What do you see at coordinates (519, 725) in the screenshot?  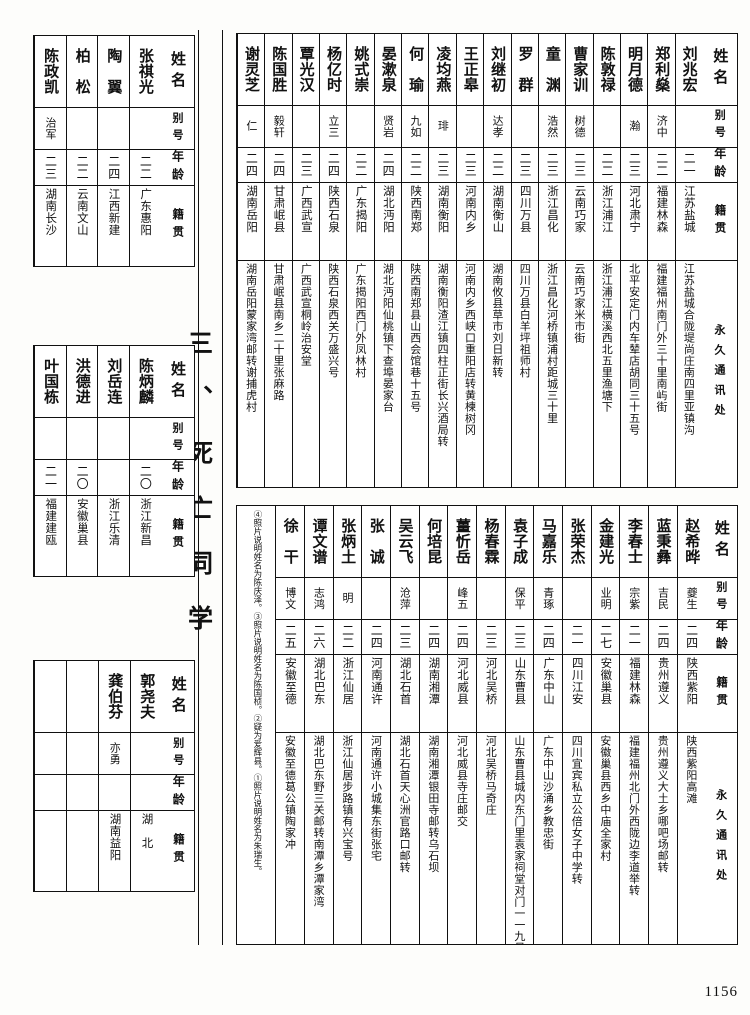 I see `table-row: 袁子成 保平 二三 山东曹县 山东曹县城内东门里袁家祠堂对门一一九号` at bounding box center [519, 725].